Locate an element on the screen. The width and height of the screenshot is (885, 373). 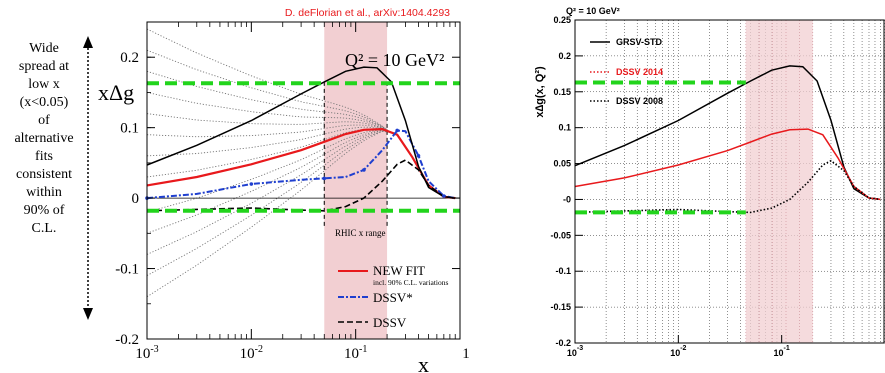
legend-label-grsv: GRSV-STD is located at coordinates (639, 42).